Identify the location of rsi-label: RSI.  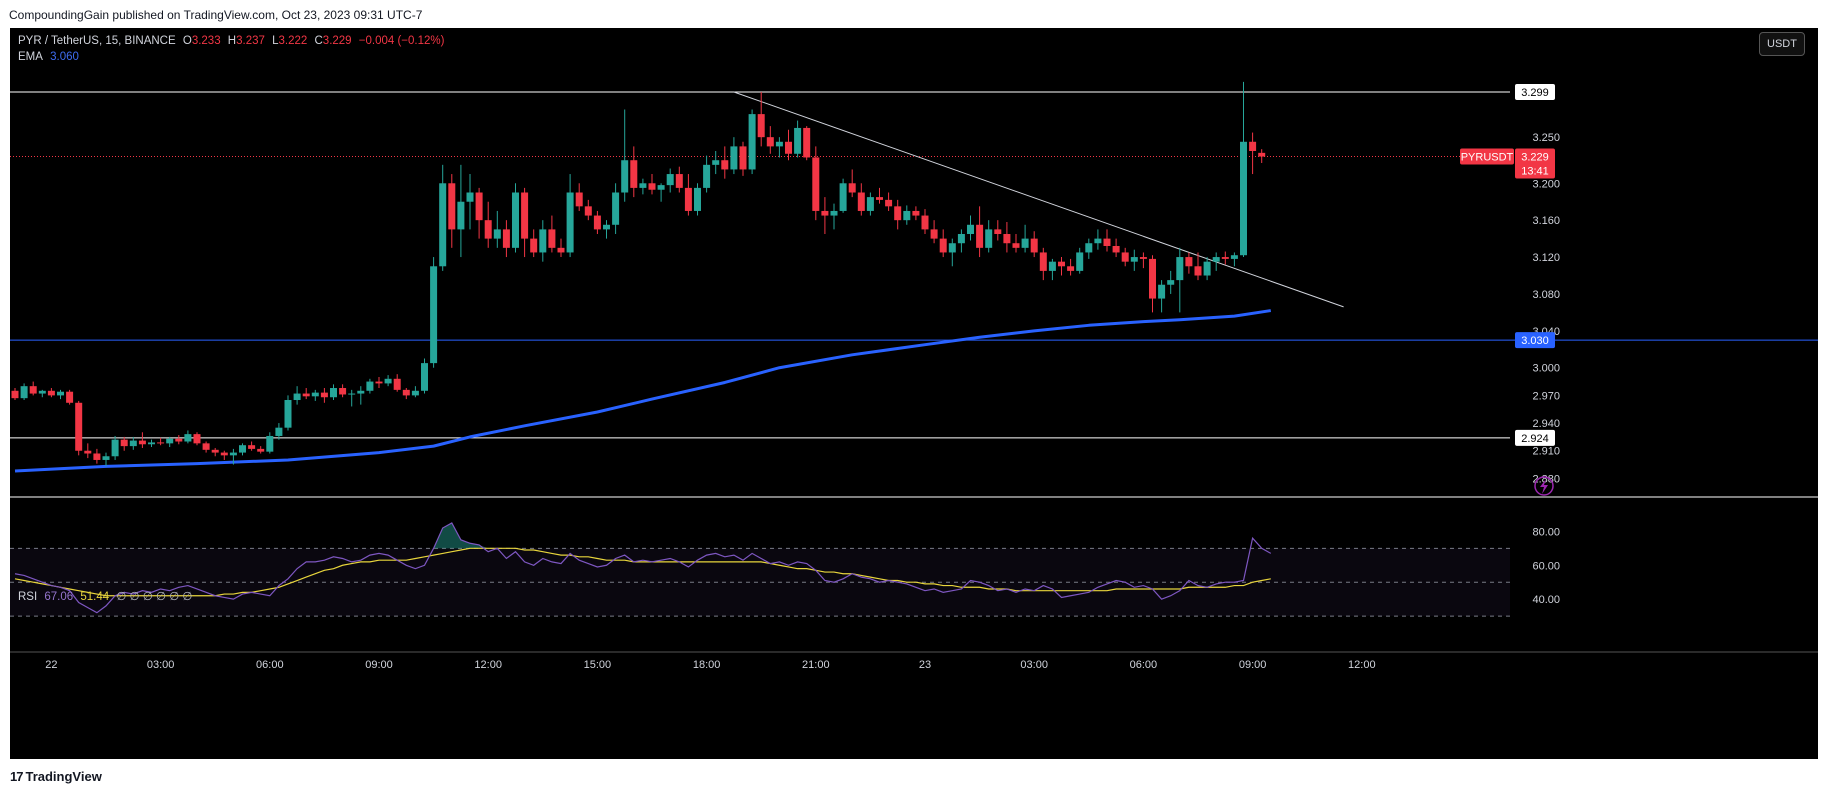
(28, 597).